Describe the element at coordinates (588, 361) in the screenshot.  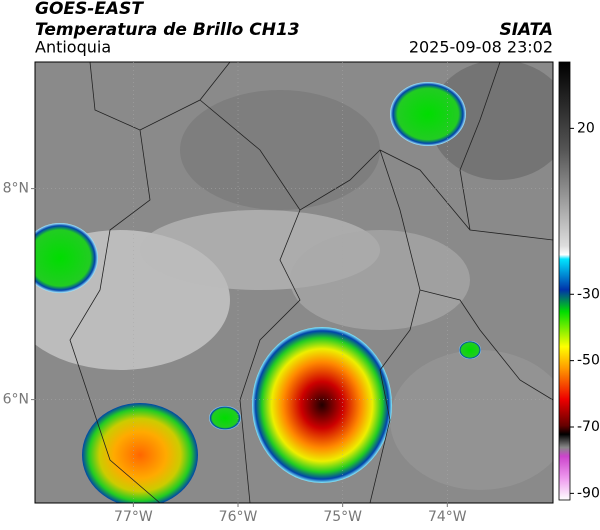
I see `colorbar-tick-label: -50` at that location.